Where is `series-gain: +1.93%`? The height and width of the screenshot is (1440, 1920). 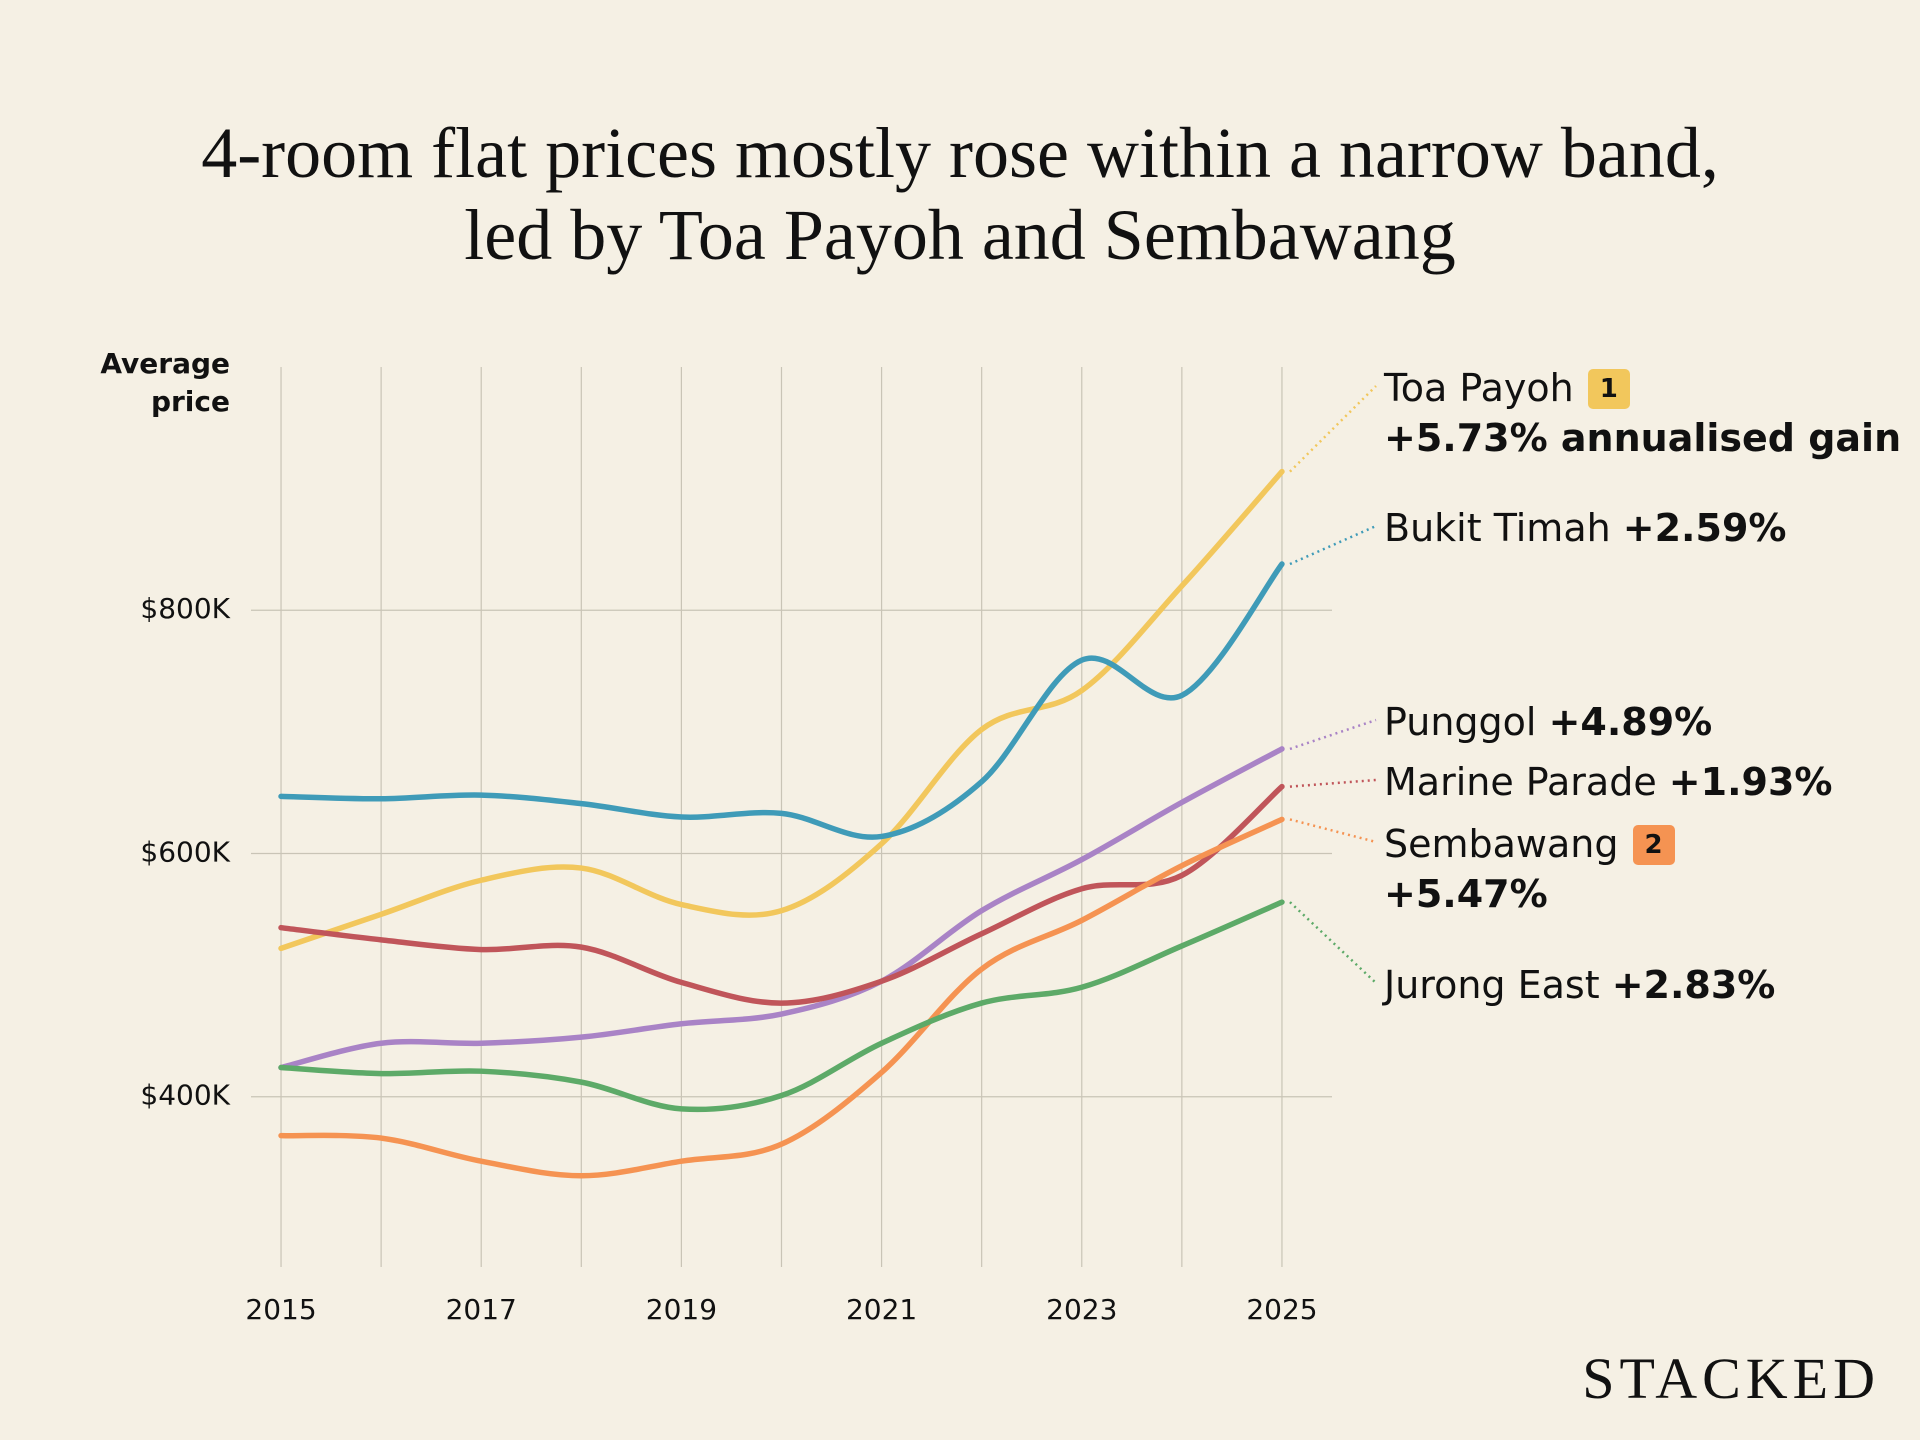
series-gain: +1.93% is located at coordinates (1750, 782).